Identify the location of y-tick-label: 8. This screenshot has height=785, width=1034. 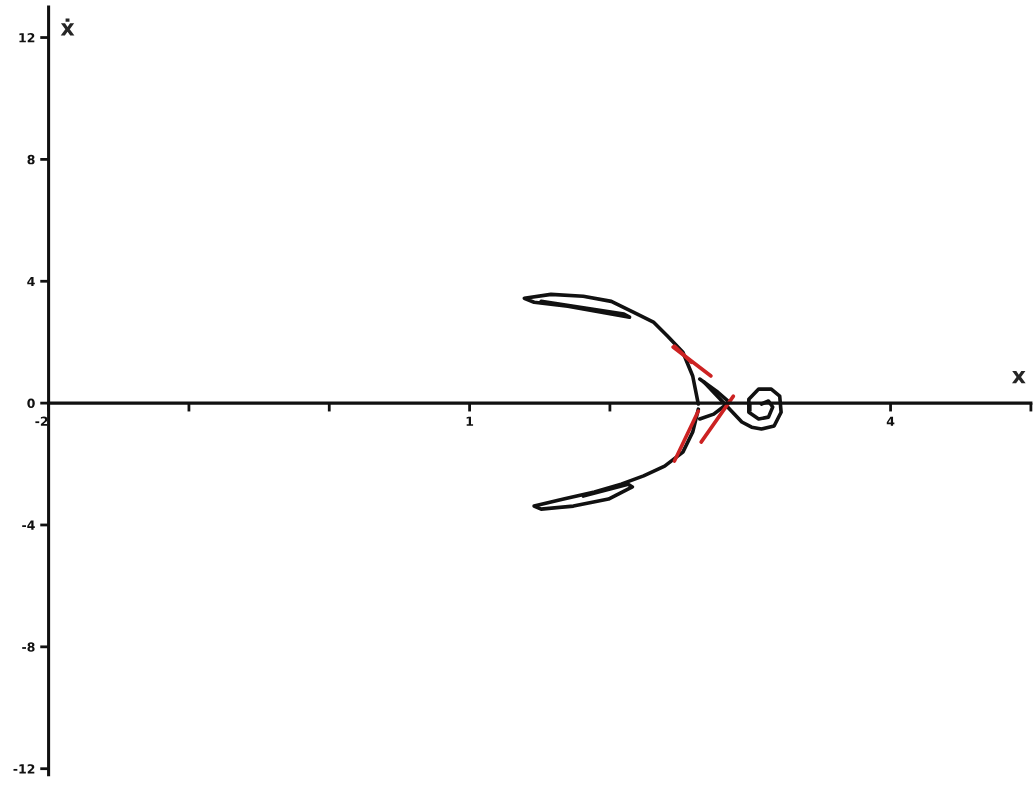
(31, 159).